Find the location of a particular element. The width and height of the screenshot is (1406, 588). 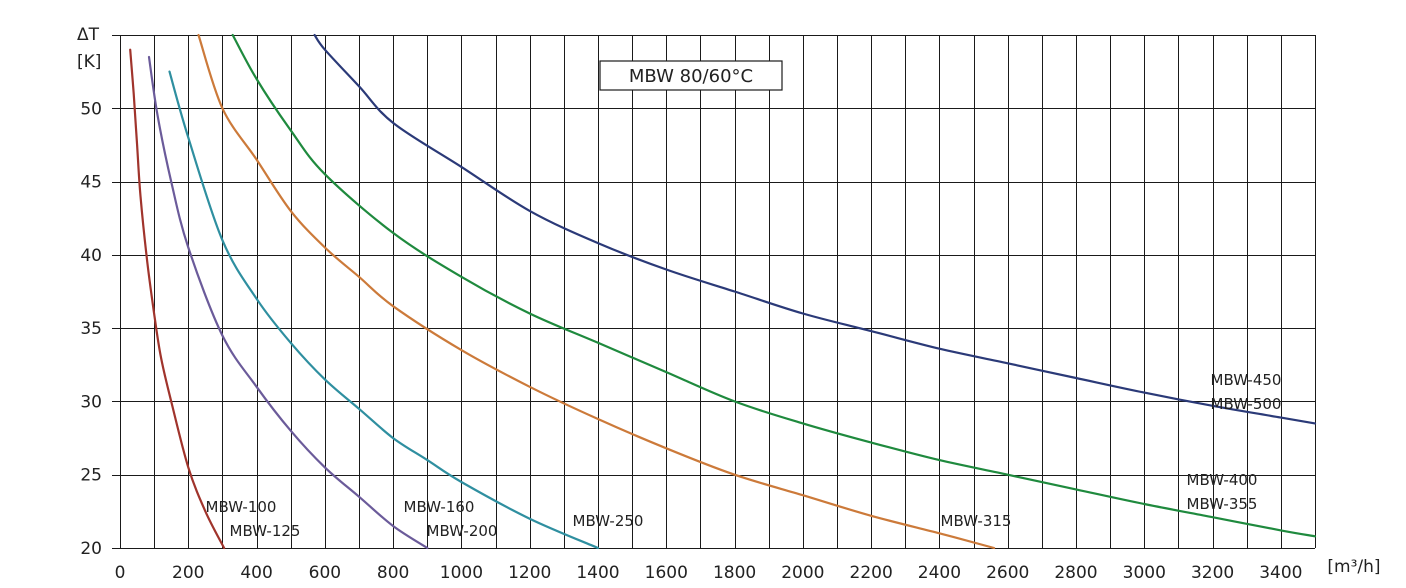

x-tick-label-1000: 1000 is located at coordinates (461, 573).